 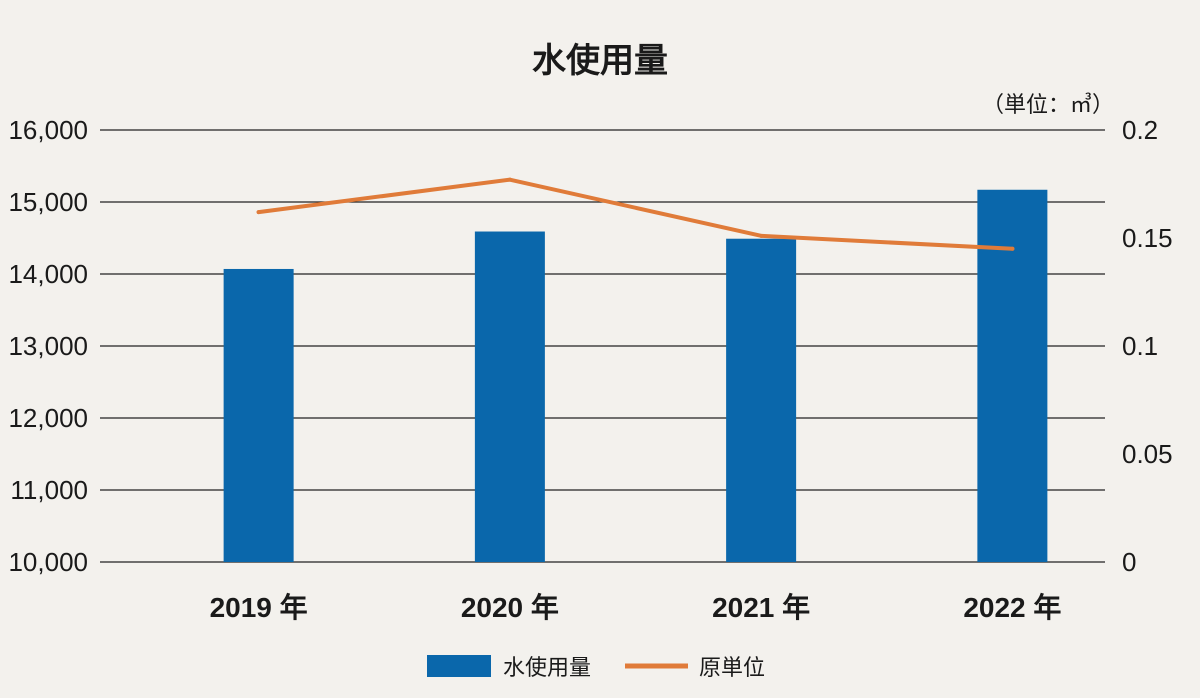 What do you see at coordinates (1147, 454) in the screenshot?
I see `right-tick-label: 0.05` at bounding box center [1147, 454].